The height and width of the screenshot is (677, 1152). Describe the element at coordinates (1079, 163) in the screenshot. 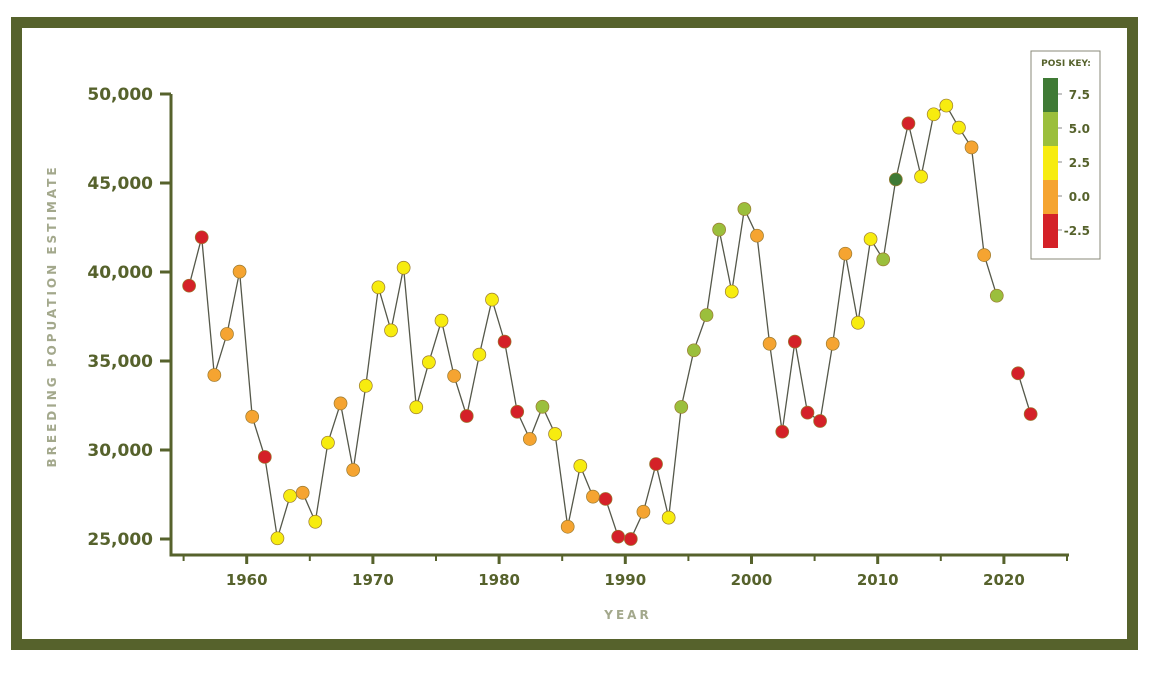

I see `legend-label: 2.5` at that location.